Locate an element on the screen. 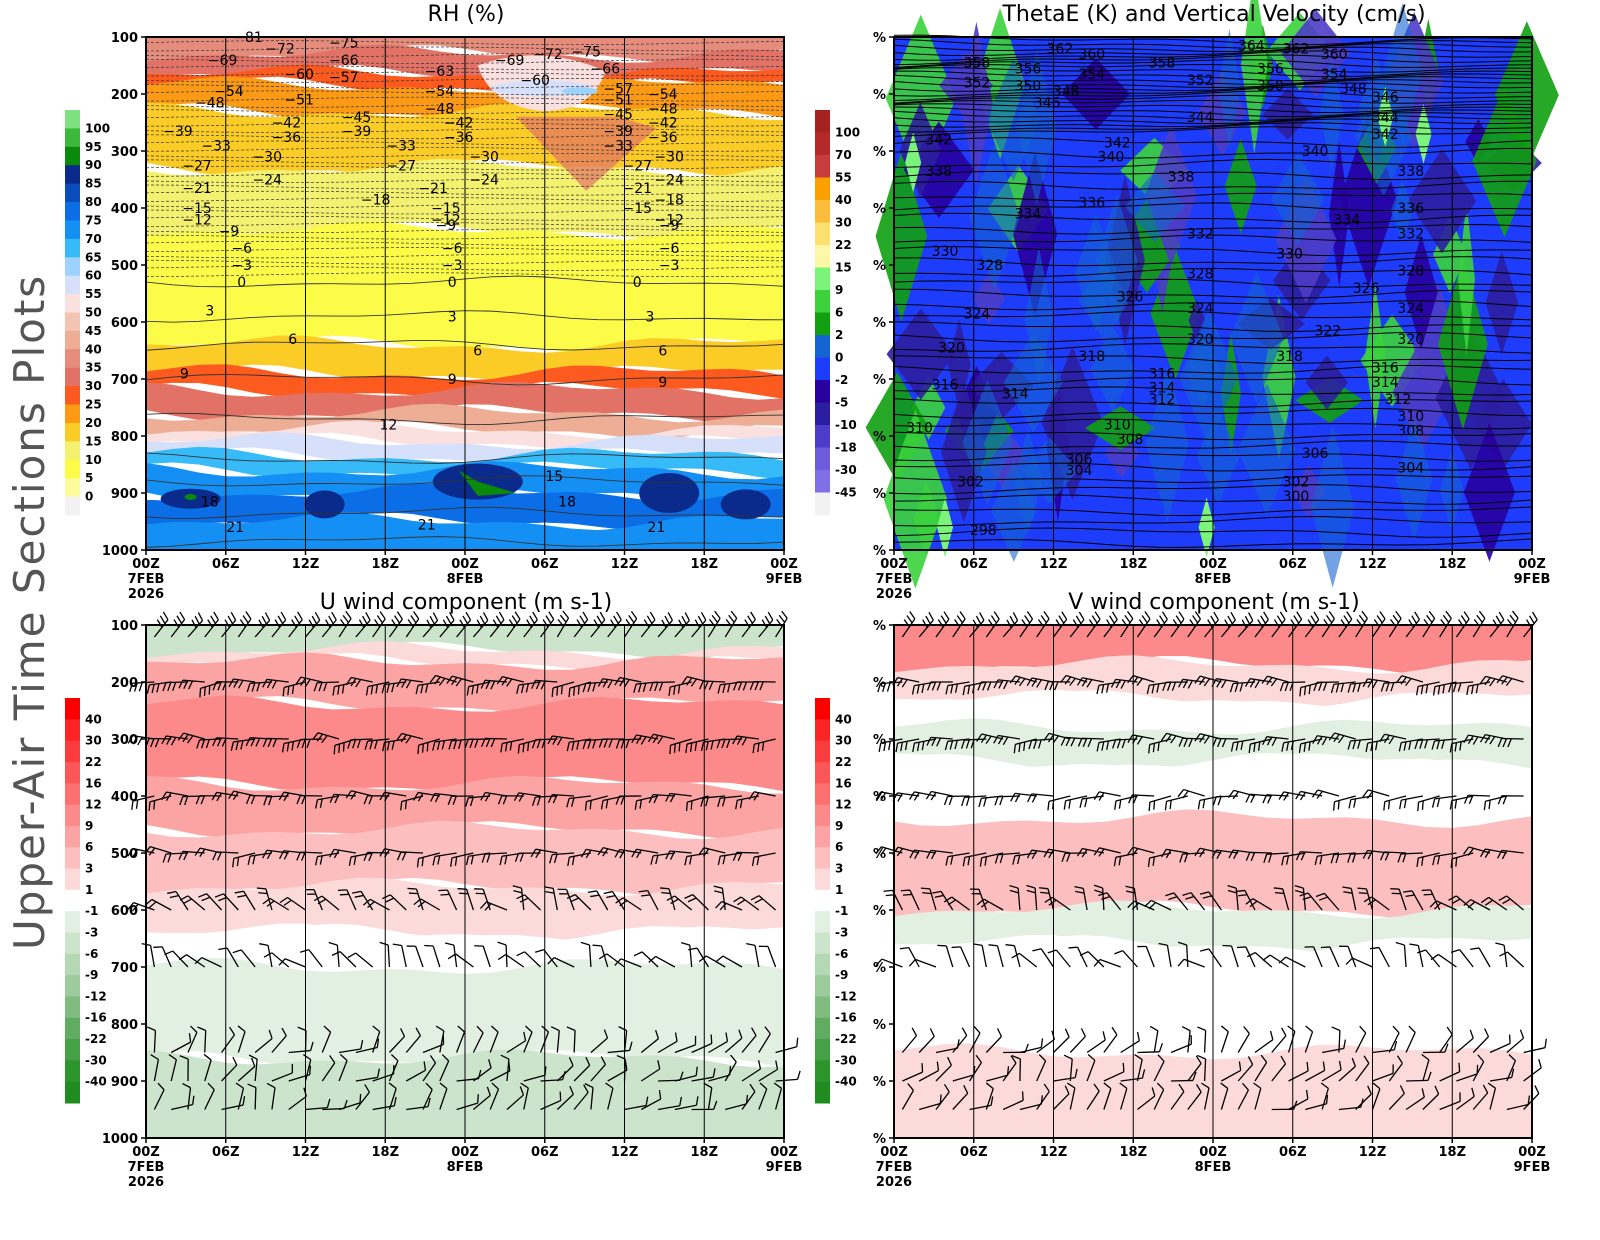 Image resolution: width=1600 pixels, height=1240 pixels. thetae-contour-label: 360 is located at coordinates (1091, 55).